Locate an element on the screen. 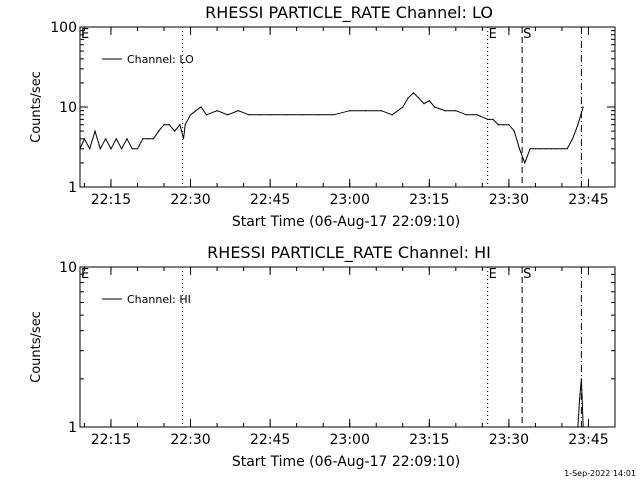 The image size is (640, 480). lo-x-tick-label: 23:45 is located at coordinates (588, 200).